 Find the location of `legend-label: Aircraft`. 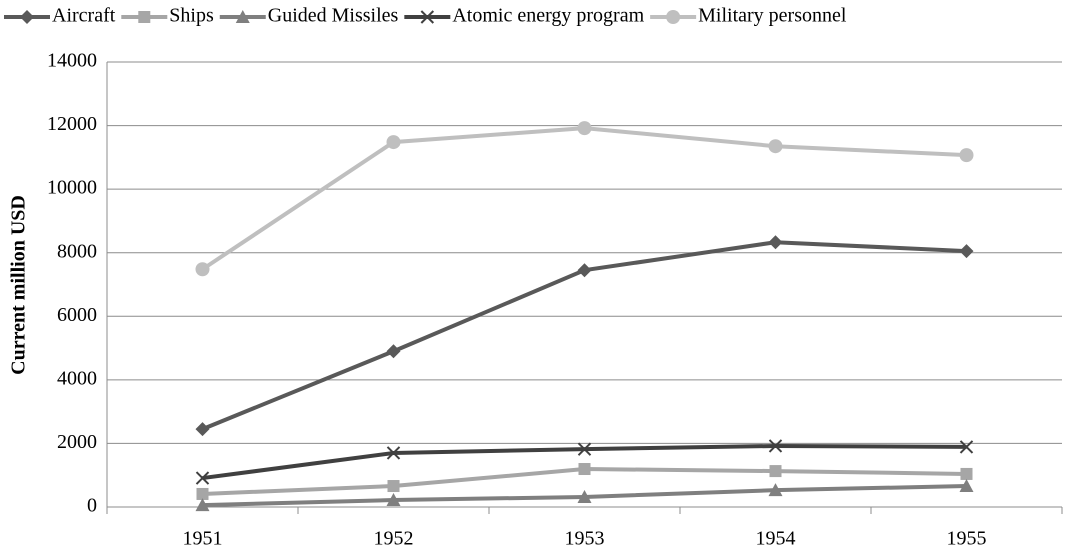

legend-label: Aircraft is located at coordinates (84, 16).